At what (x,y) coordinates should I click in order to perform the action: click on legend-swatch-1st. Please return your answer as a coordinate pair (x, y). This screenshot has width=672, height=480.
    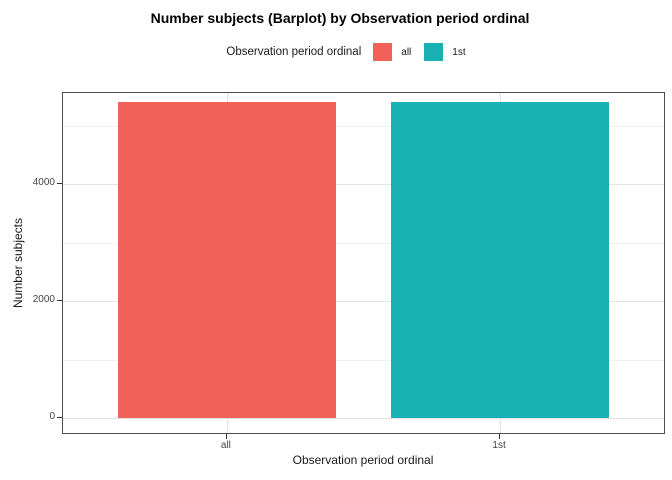
    Looking at the image, I should click on (434, 52).